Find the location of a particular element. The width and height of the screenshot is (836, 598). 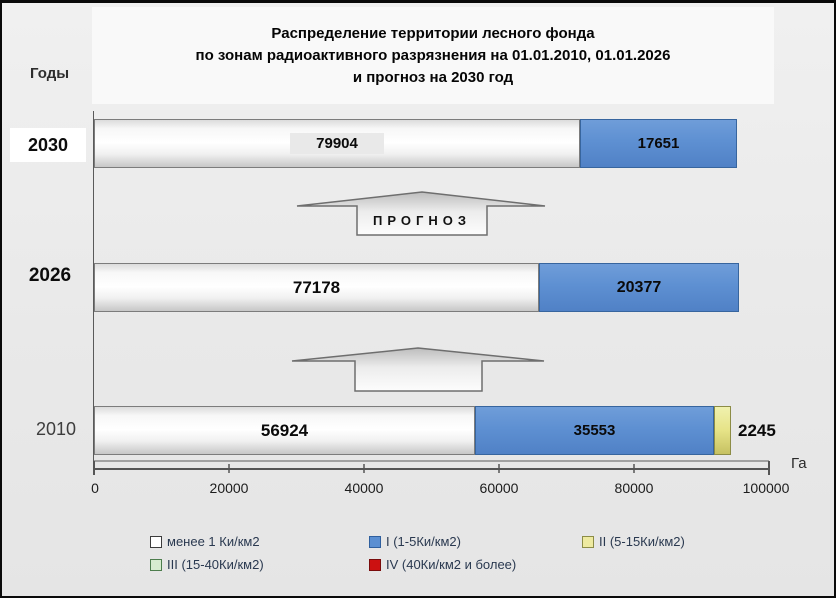

legend-swatch-green is located at coordinates (156, 564).